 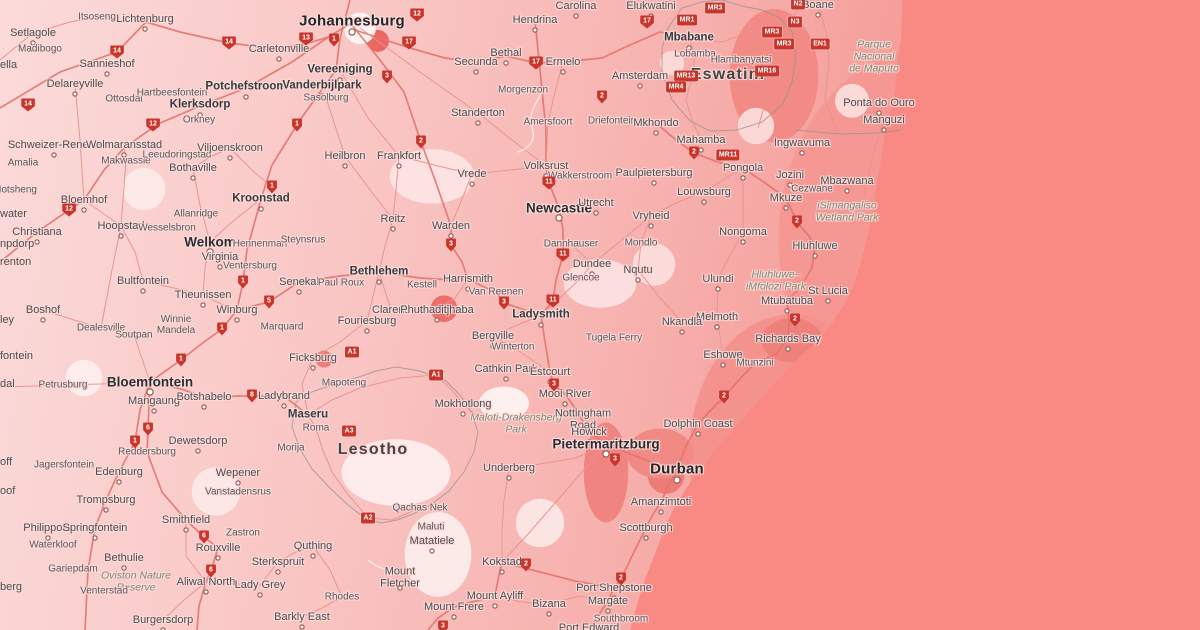 I want to click on map-label: Cathkin Park, so click(x=506, y=368).